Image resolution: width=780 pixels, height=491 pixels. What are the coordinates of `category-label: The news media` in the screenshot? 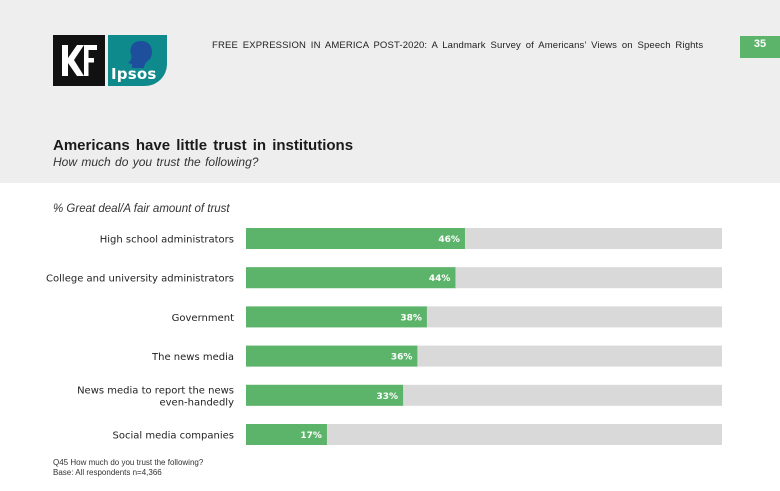 It's located at (192, 357).